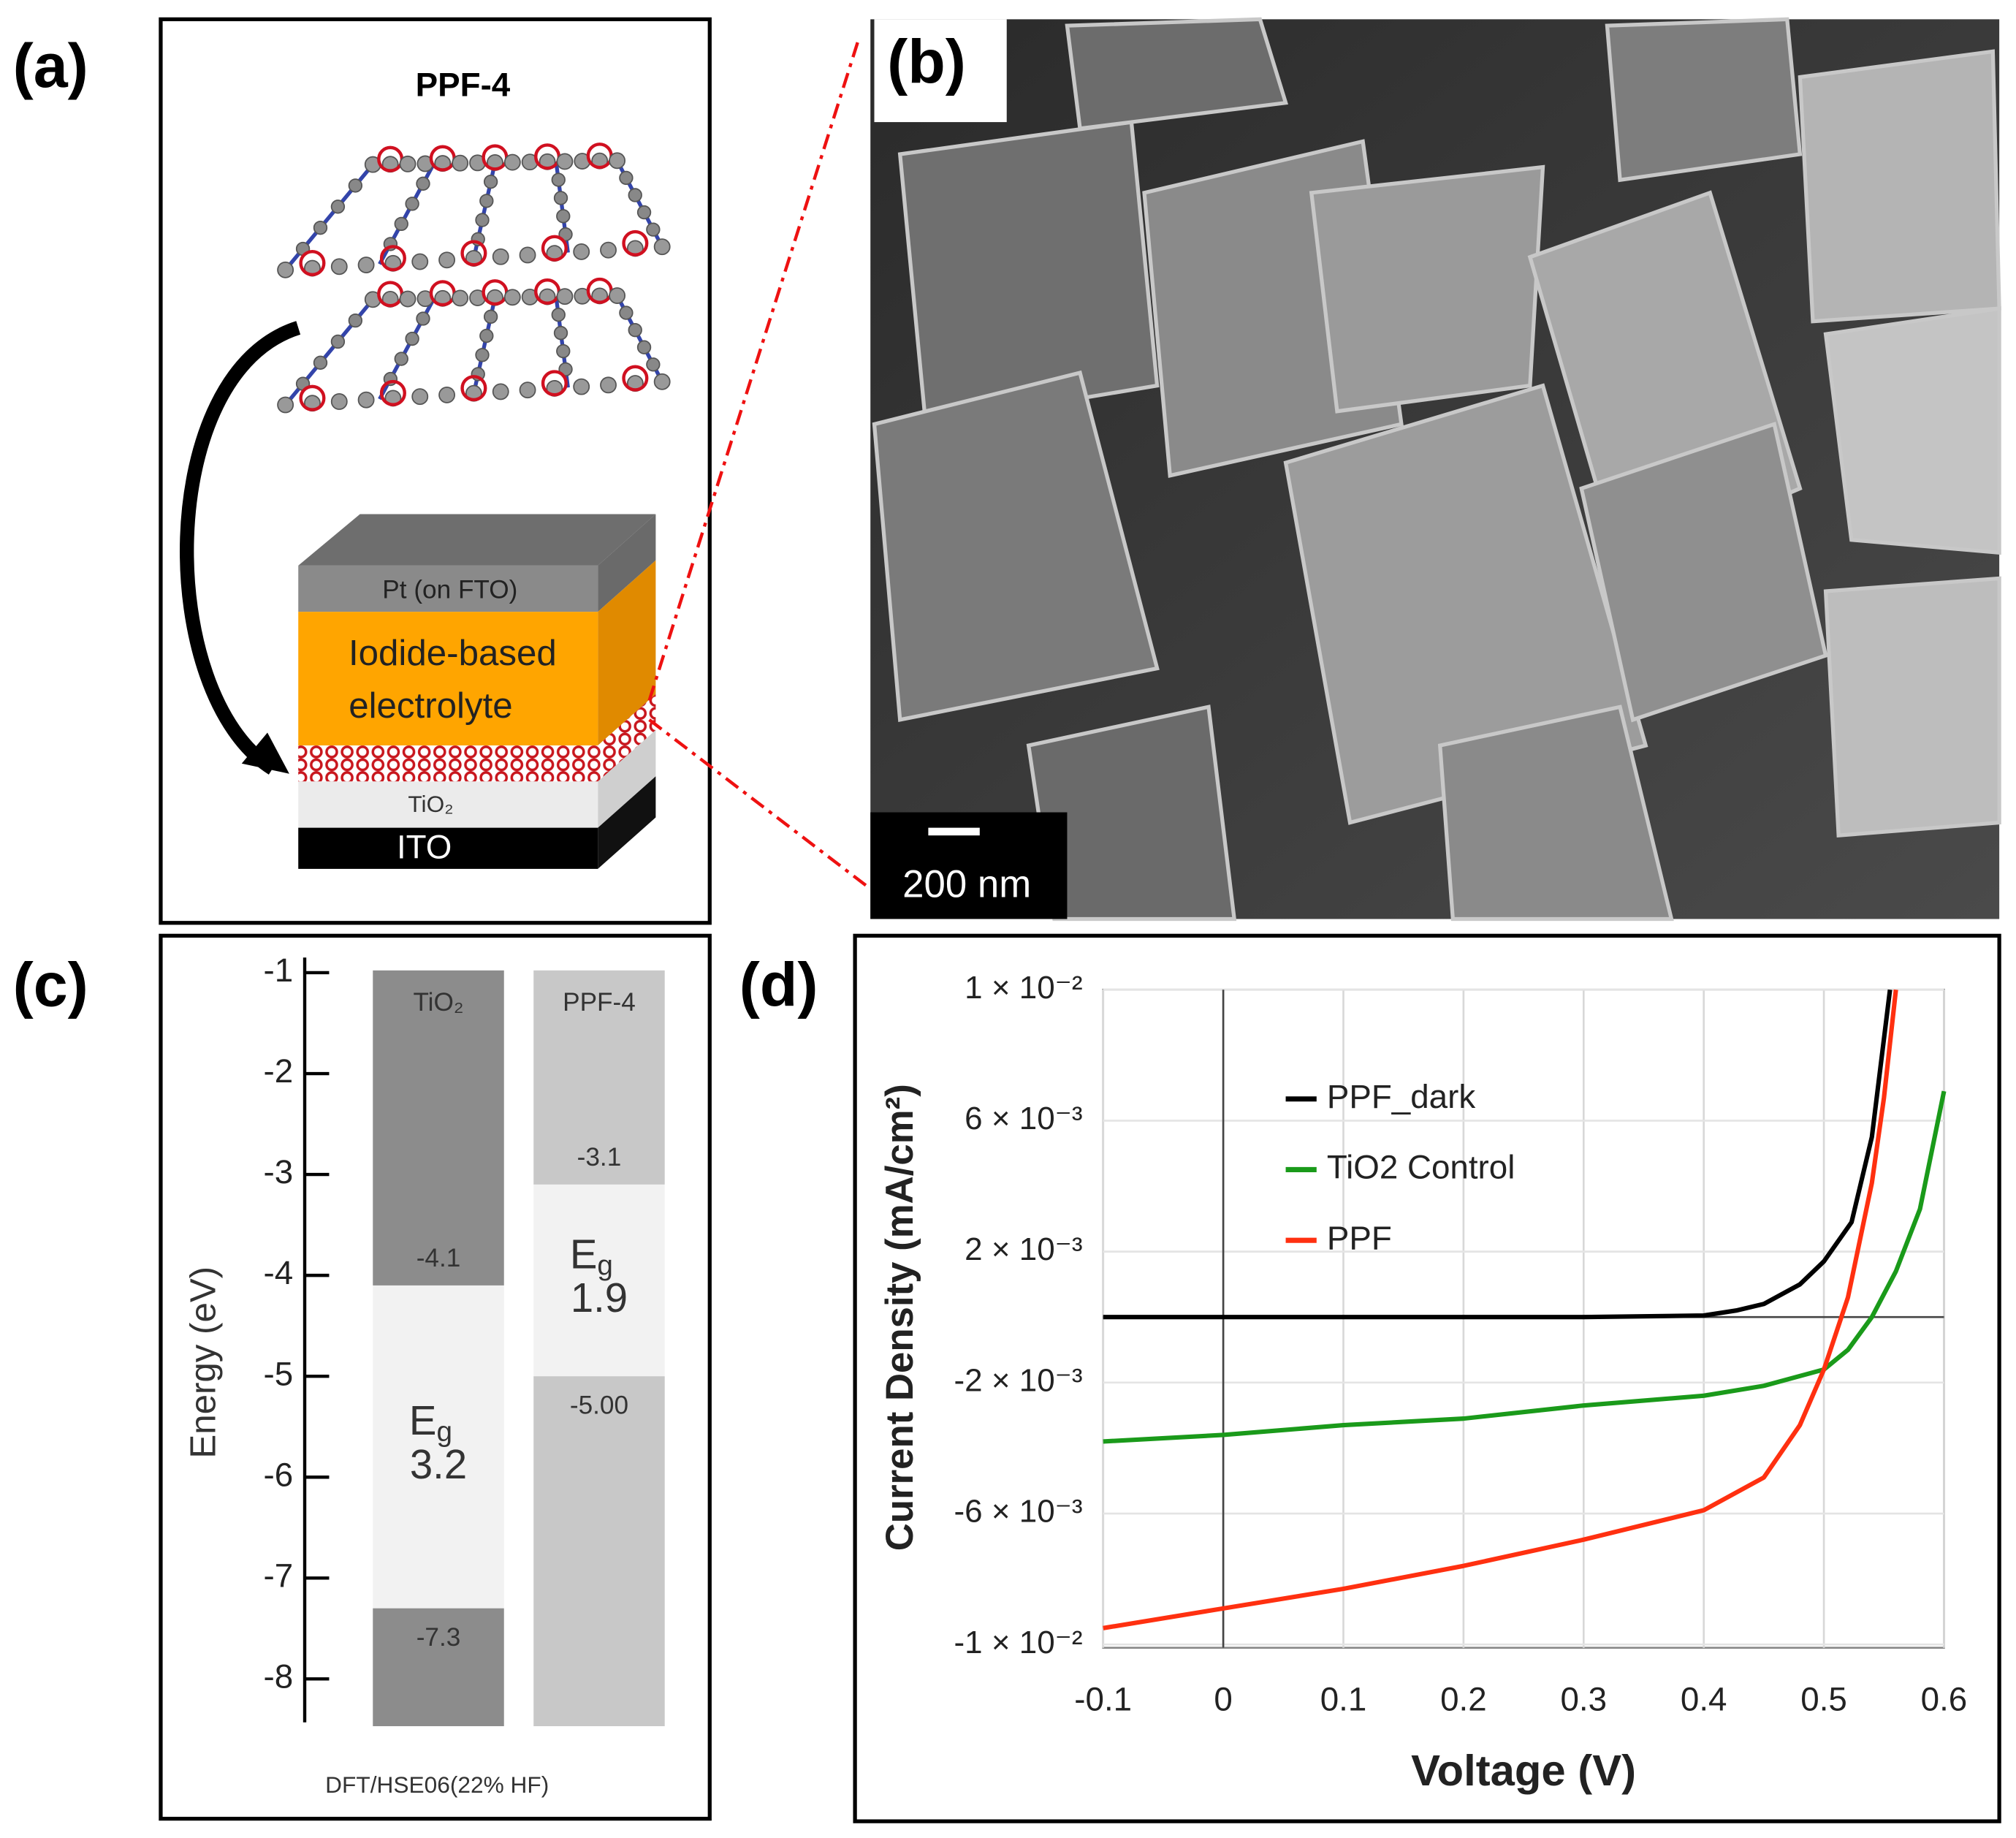  Describe the element at coordinates (1523, 1770) in the screenshot. I see `x-axis-label: Voltage (V)` at that location.